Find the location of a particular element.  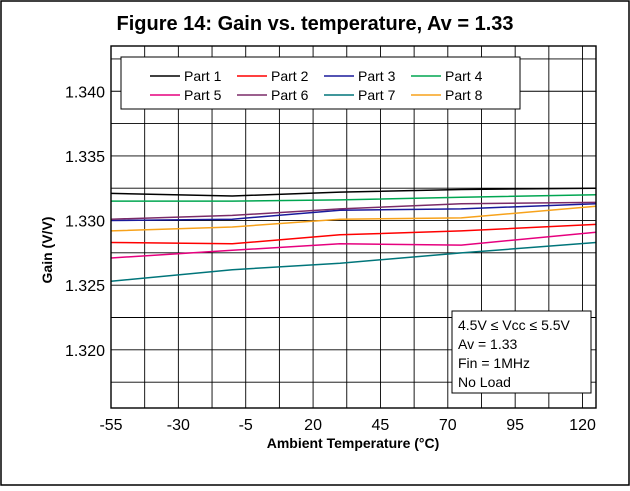

x-tick-label: 70 is located at coordinates (448, 425).